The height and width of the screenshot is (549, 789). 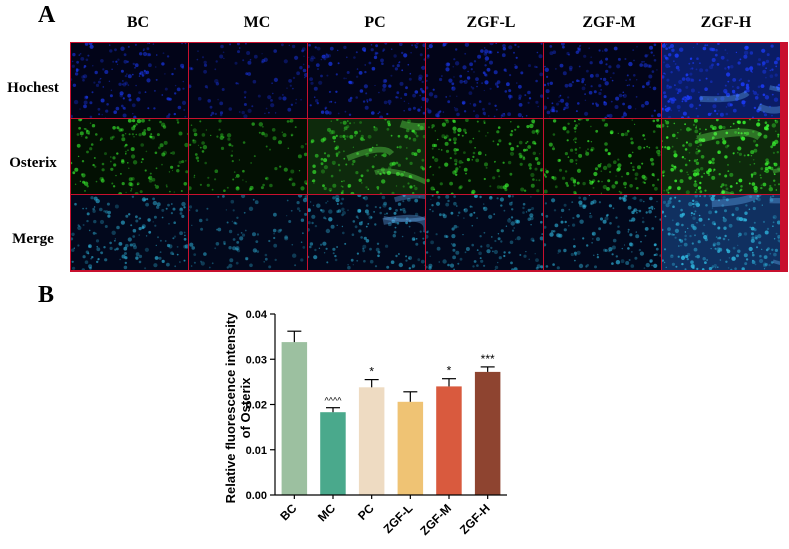 I want to click on x-tick-label: PC, so click(x=366, y=512).